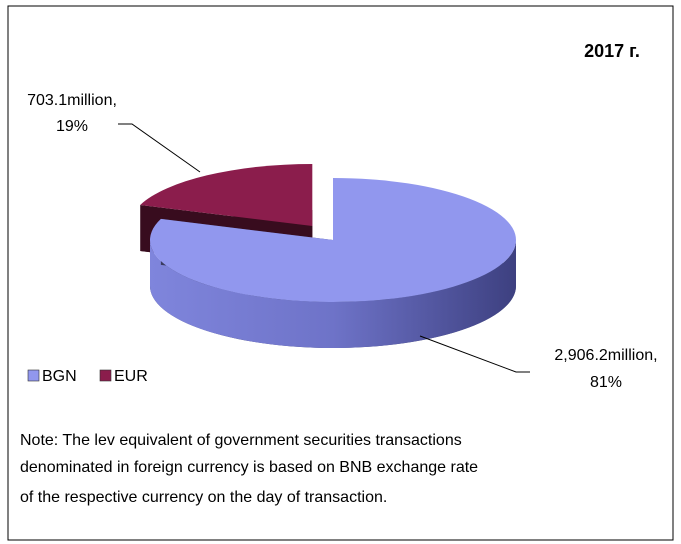 The width and height of the screenshot is (681, 544). I want to click on value-label: 703.1million,, so click(72, 100).